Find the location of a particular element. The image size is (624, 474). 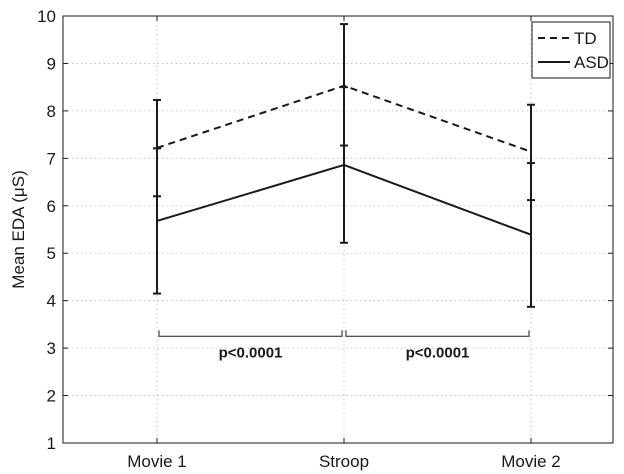

y-tick-label: 4 is located at coordinates (51, 301).